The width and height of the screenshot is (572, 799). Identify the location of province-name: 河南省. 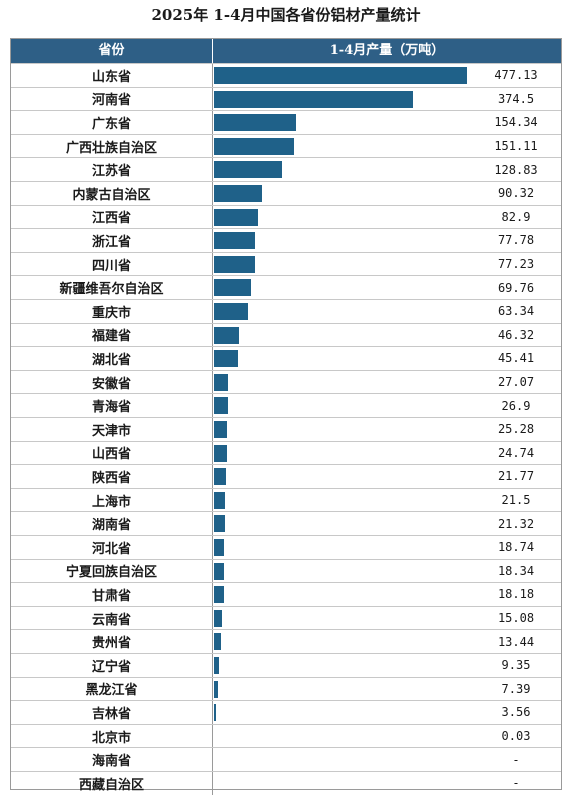
(112, 99).